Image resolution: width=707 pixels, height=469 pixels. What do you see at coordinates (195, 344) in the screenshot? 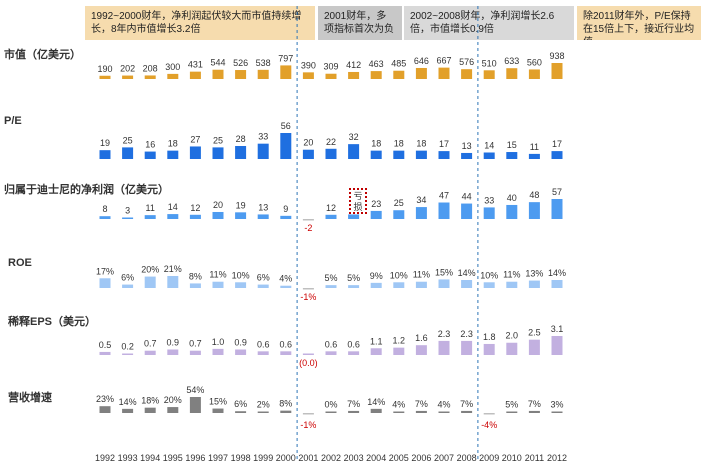
I see `eps-value-label: 0.7` at bounding box center [195, 344].